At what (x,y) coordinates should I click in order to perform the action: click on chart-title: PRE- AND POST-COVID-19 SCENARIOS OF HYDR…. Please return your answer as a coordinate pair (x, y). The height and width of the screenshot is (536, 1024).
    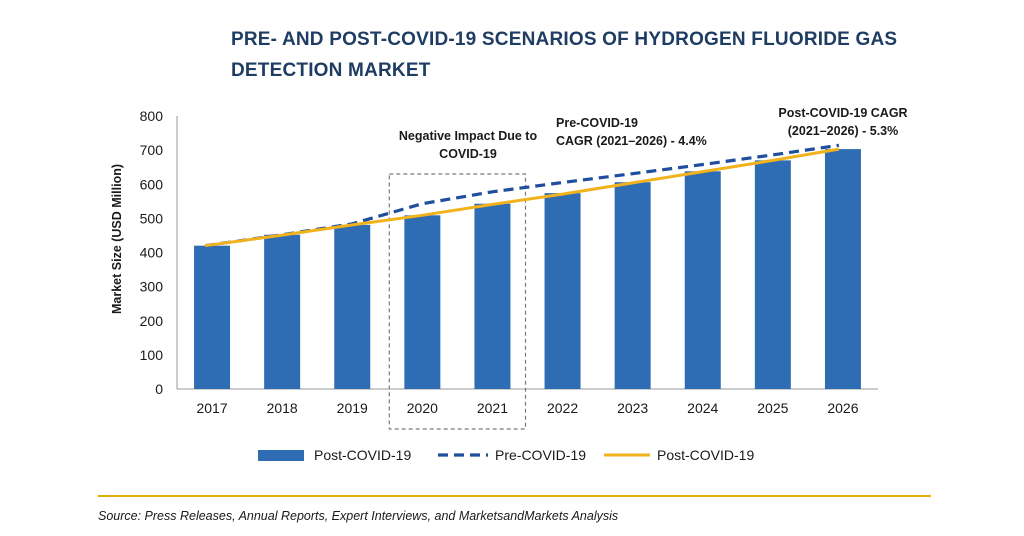
    Looking at the image, I should click on (564, 55).